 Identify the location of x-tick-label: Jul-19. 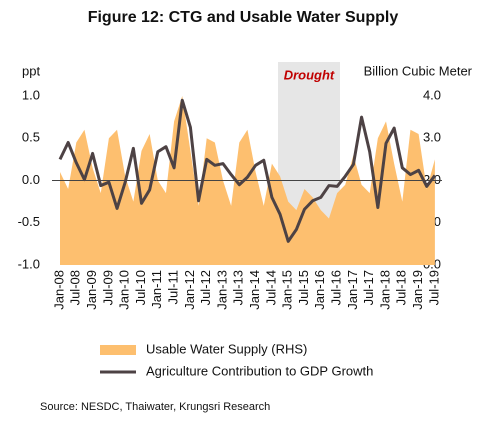
(433, 287).